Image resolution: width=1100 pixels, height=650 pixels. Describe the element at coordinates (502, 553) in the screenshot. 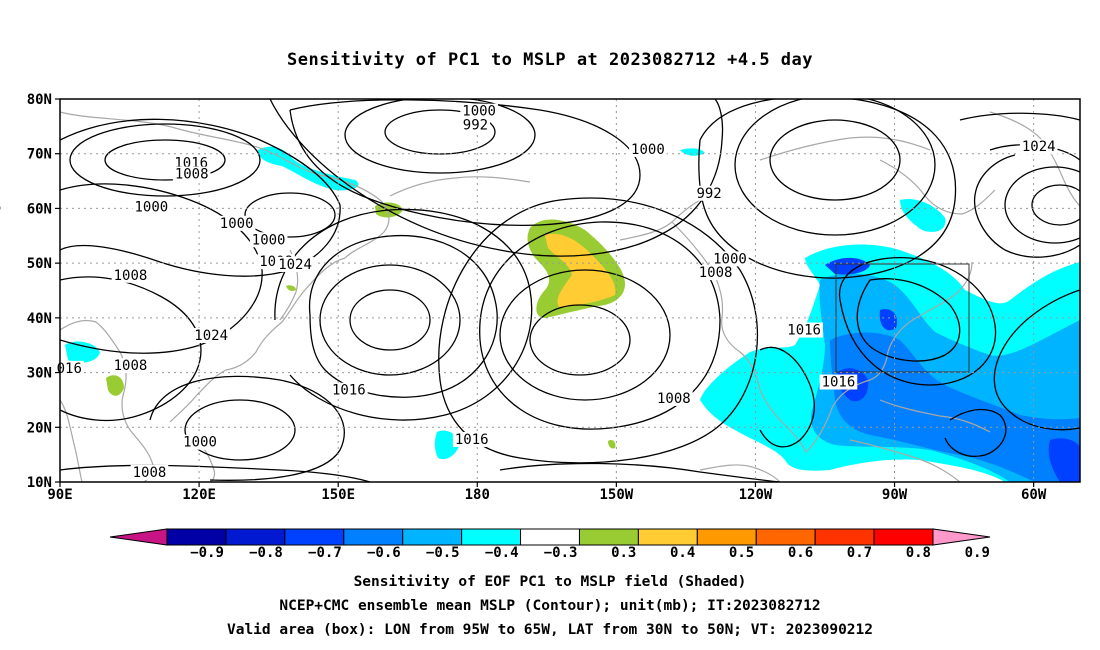

I see `colorbar-tick-label: −0.4` at that location.